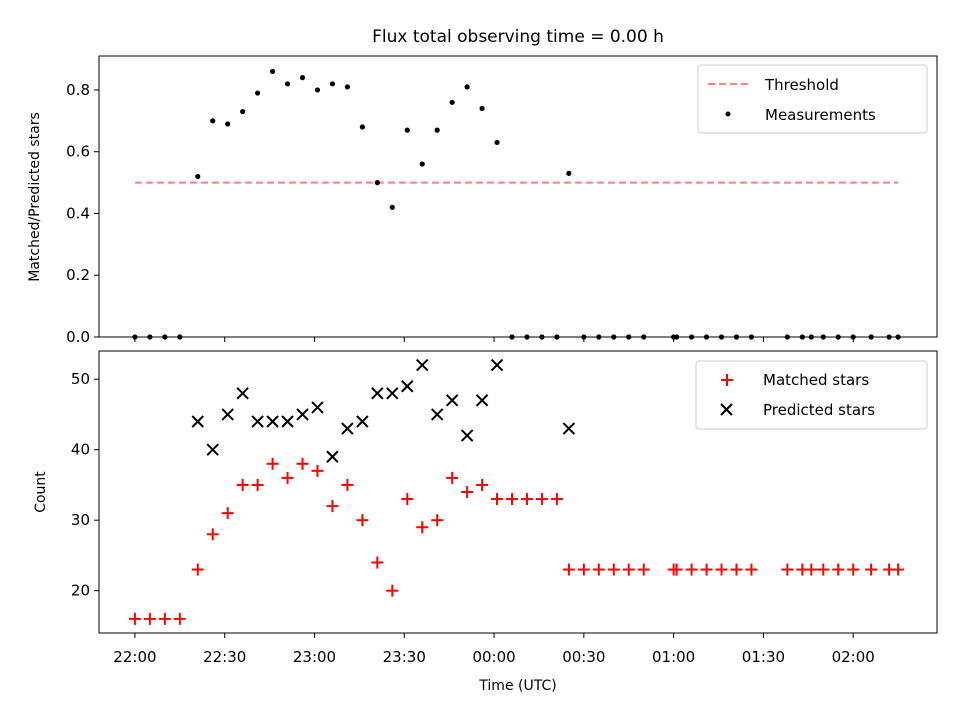 This screenshot has width=960, height=720. I want to click on legend-matched-label: Matched stars, so click(816, 380).